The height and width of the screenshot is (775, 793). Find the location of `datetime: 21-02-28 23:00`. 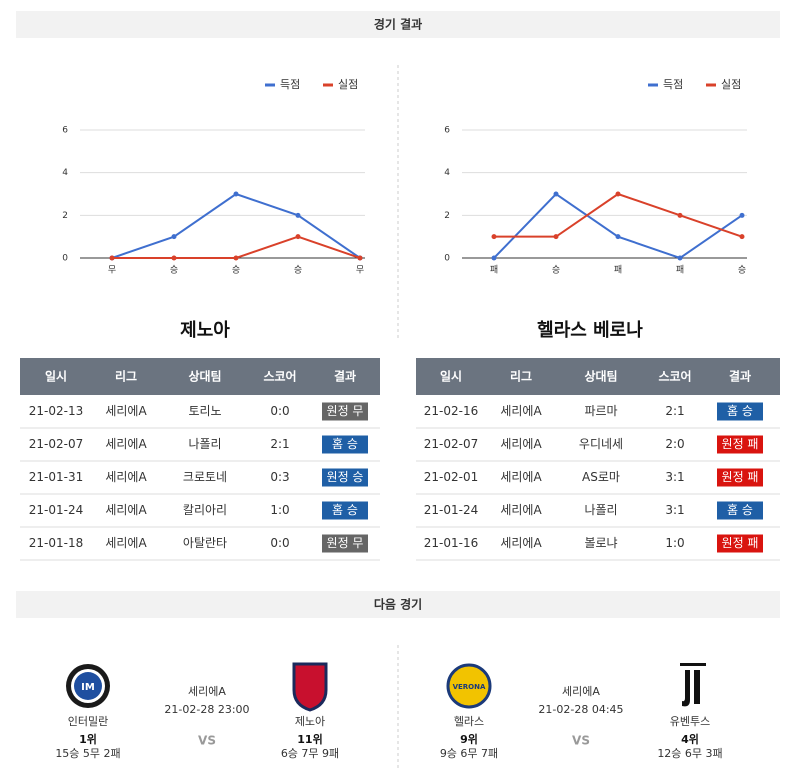

datetime: 21-02-28 23:00 is located at coordinates (206, 709).